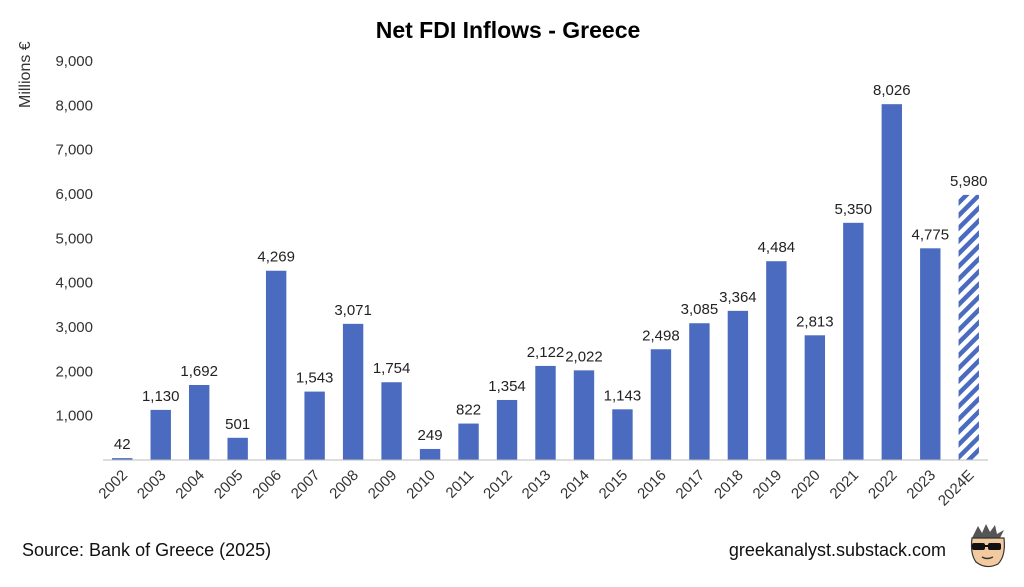  What do you see at coordinates (956, 488) in the screenshot?
I see `x-tick-label: 2024E` at bounding box center [956, 488].